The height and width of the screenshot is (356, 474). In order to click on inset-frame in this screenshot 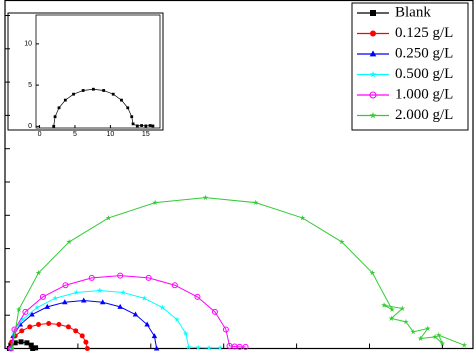, I will do `click(98, 71)`.